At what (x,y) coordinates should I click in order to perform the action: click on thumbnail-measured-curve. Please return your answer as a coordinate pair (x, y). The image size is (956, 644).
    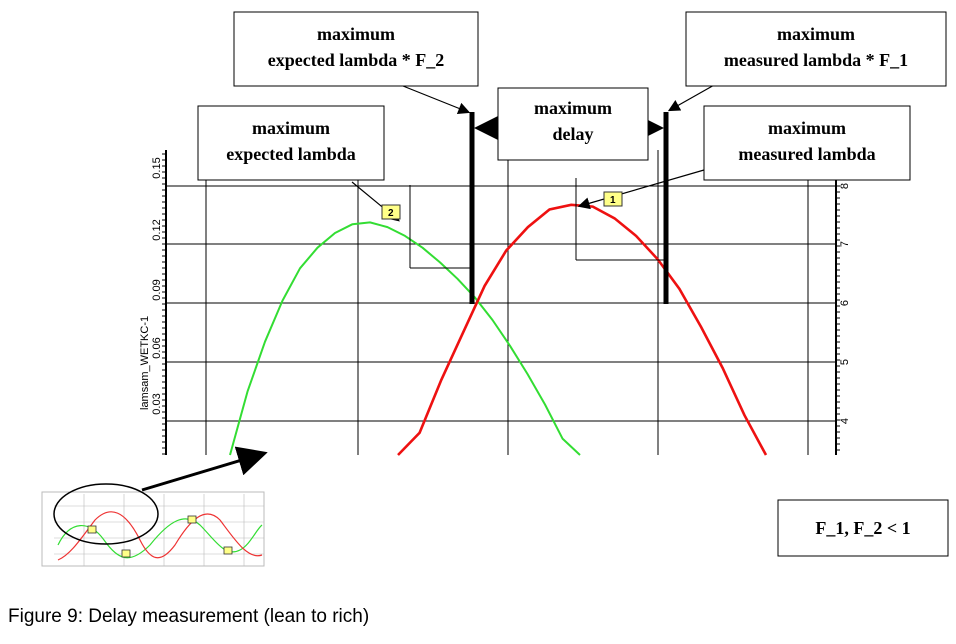
    Looking at the image, I should click on (160, 536).